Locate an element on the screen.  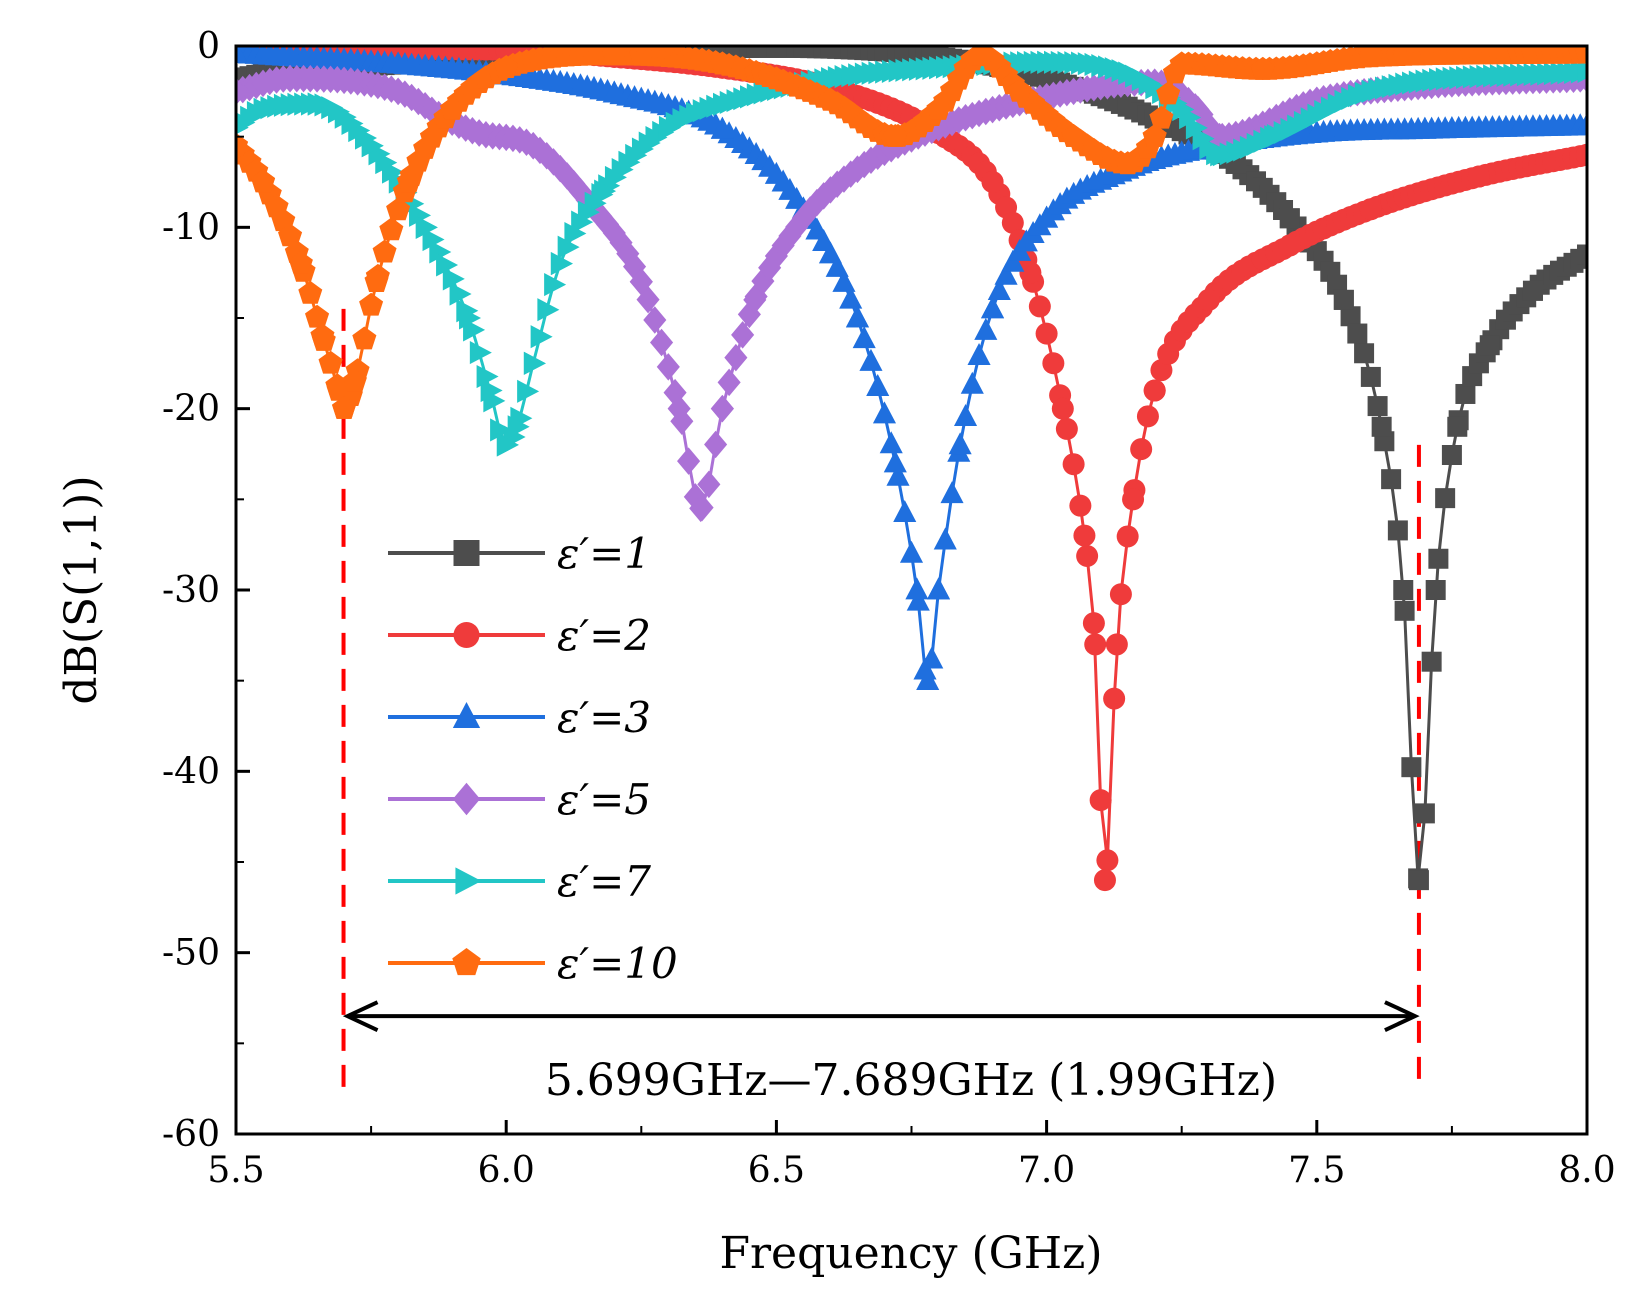
y-tick-label: -40 is located at coordinates (191, 771).